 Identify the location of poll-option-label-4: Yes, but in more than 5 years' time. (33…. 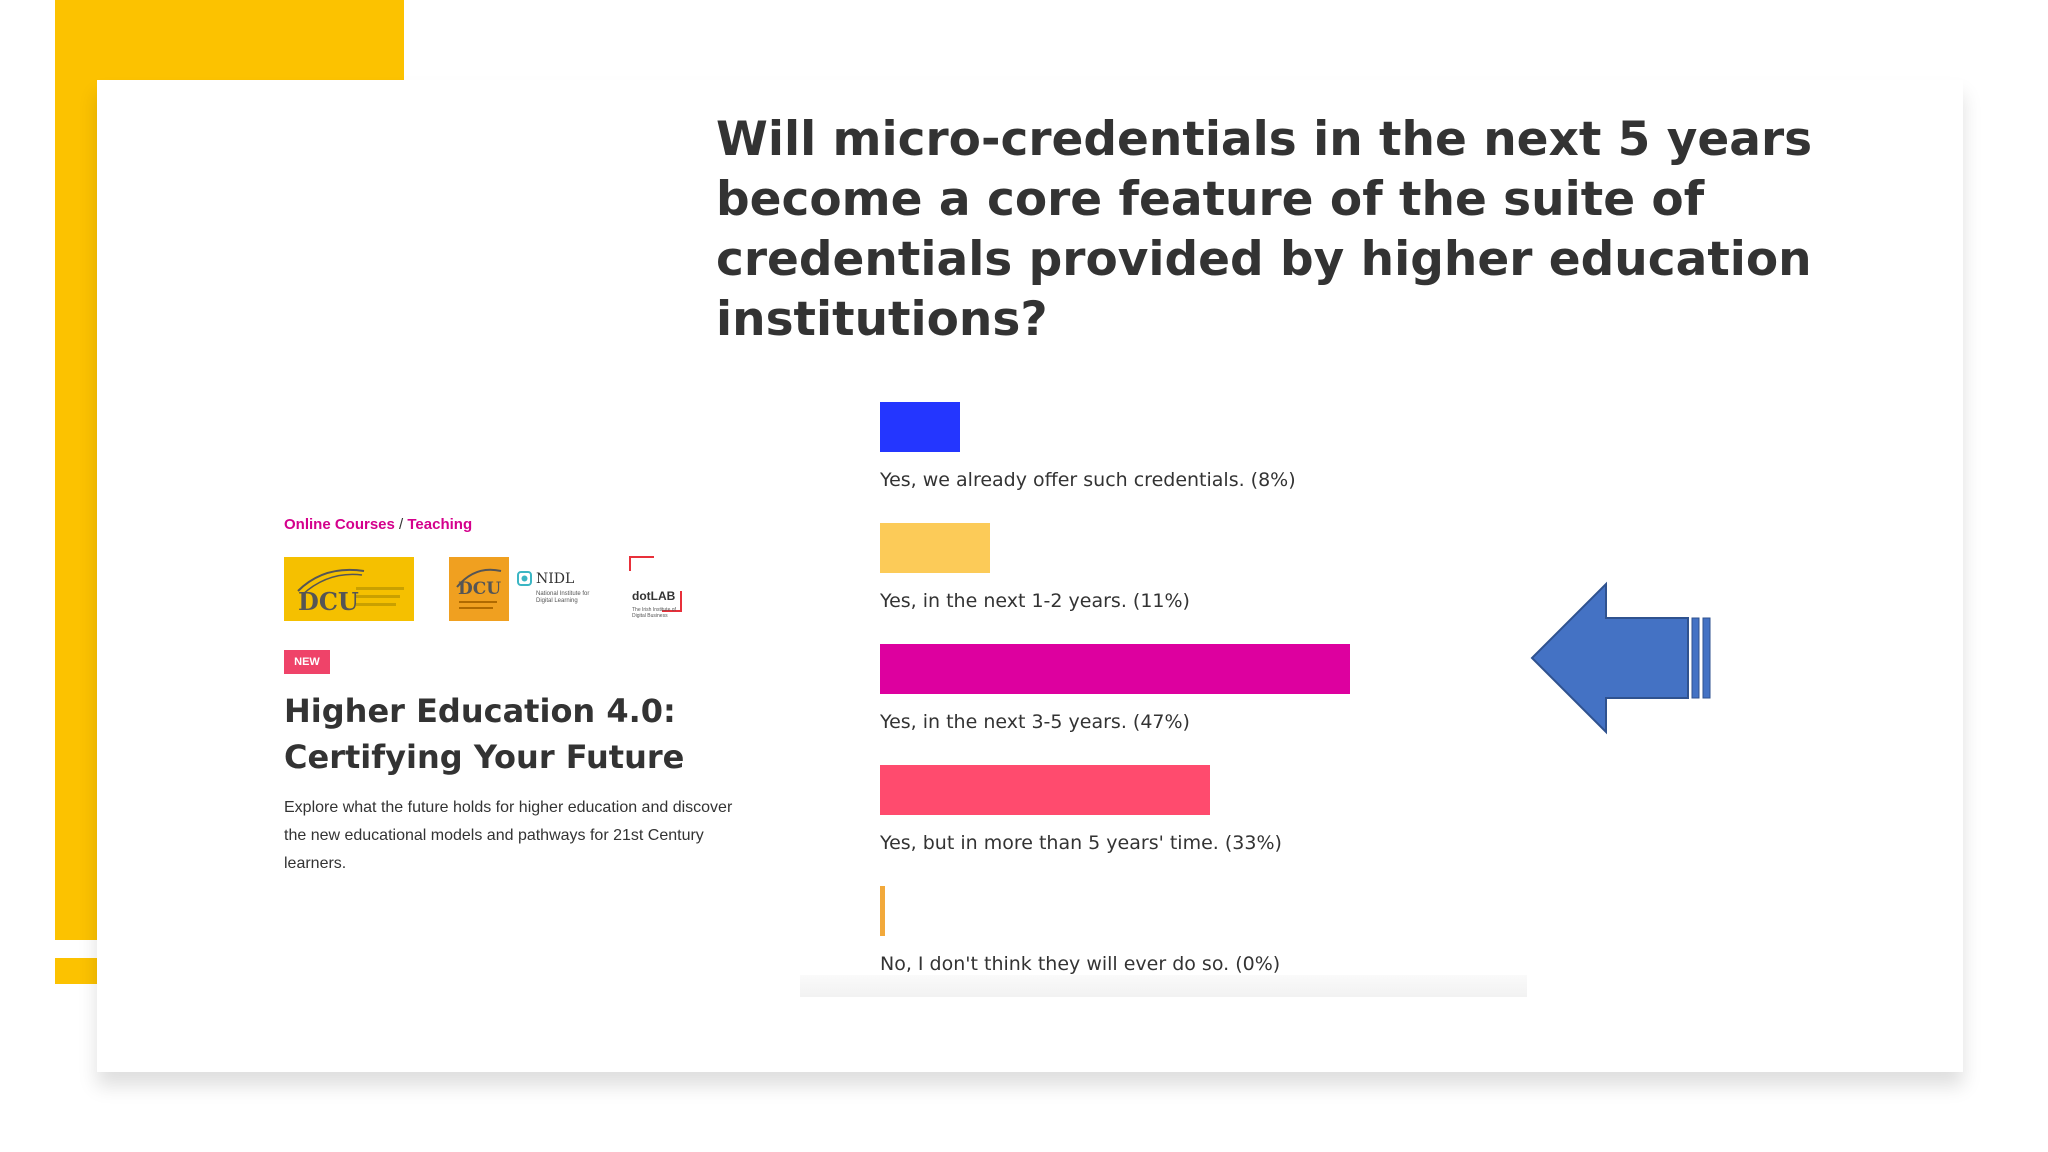
(1081, 843).